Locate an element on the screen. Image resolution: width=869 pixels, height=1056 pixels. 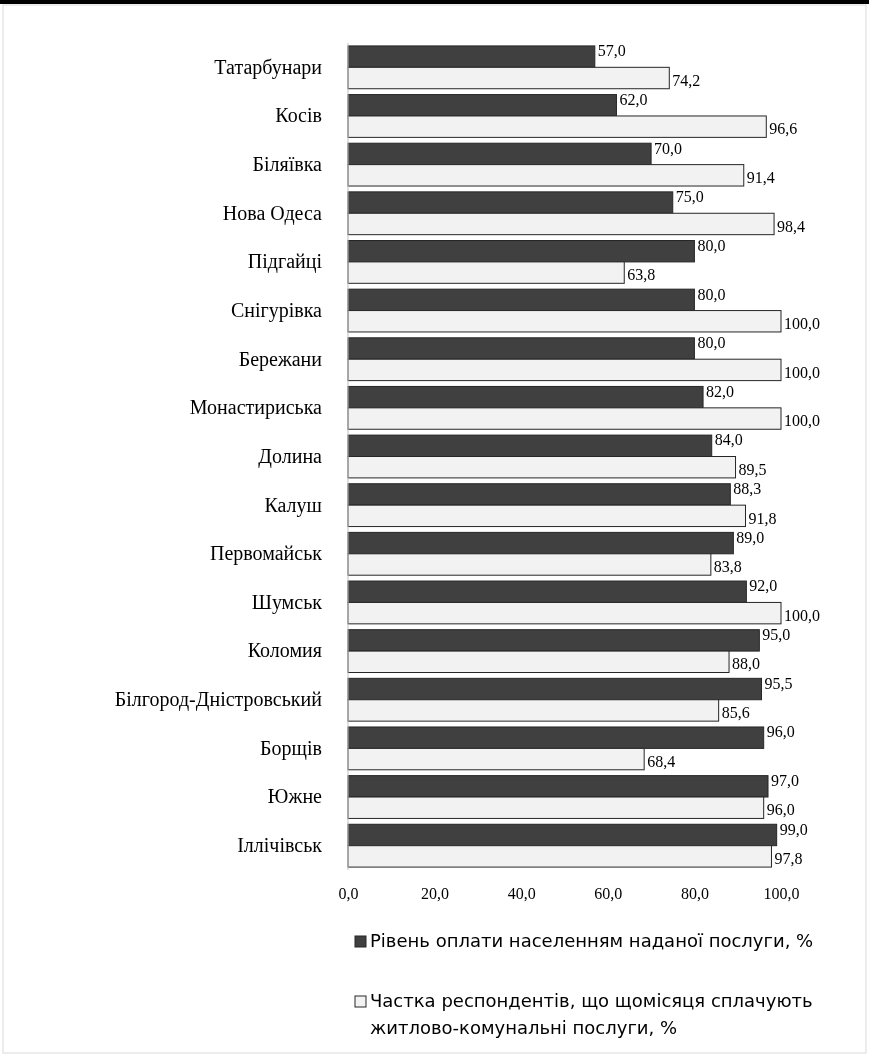
y-tick-label: Борщів is located at coordinates (291, 748).